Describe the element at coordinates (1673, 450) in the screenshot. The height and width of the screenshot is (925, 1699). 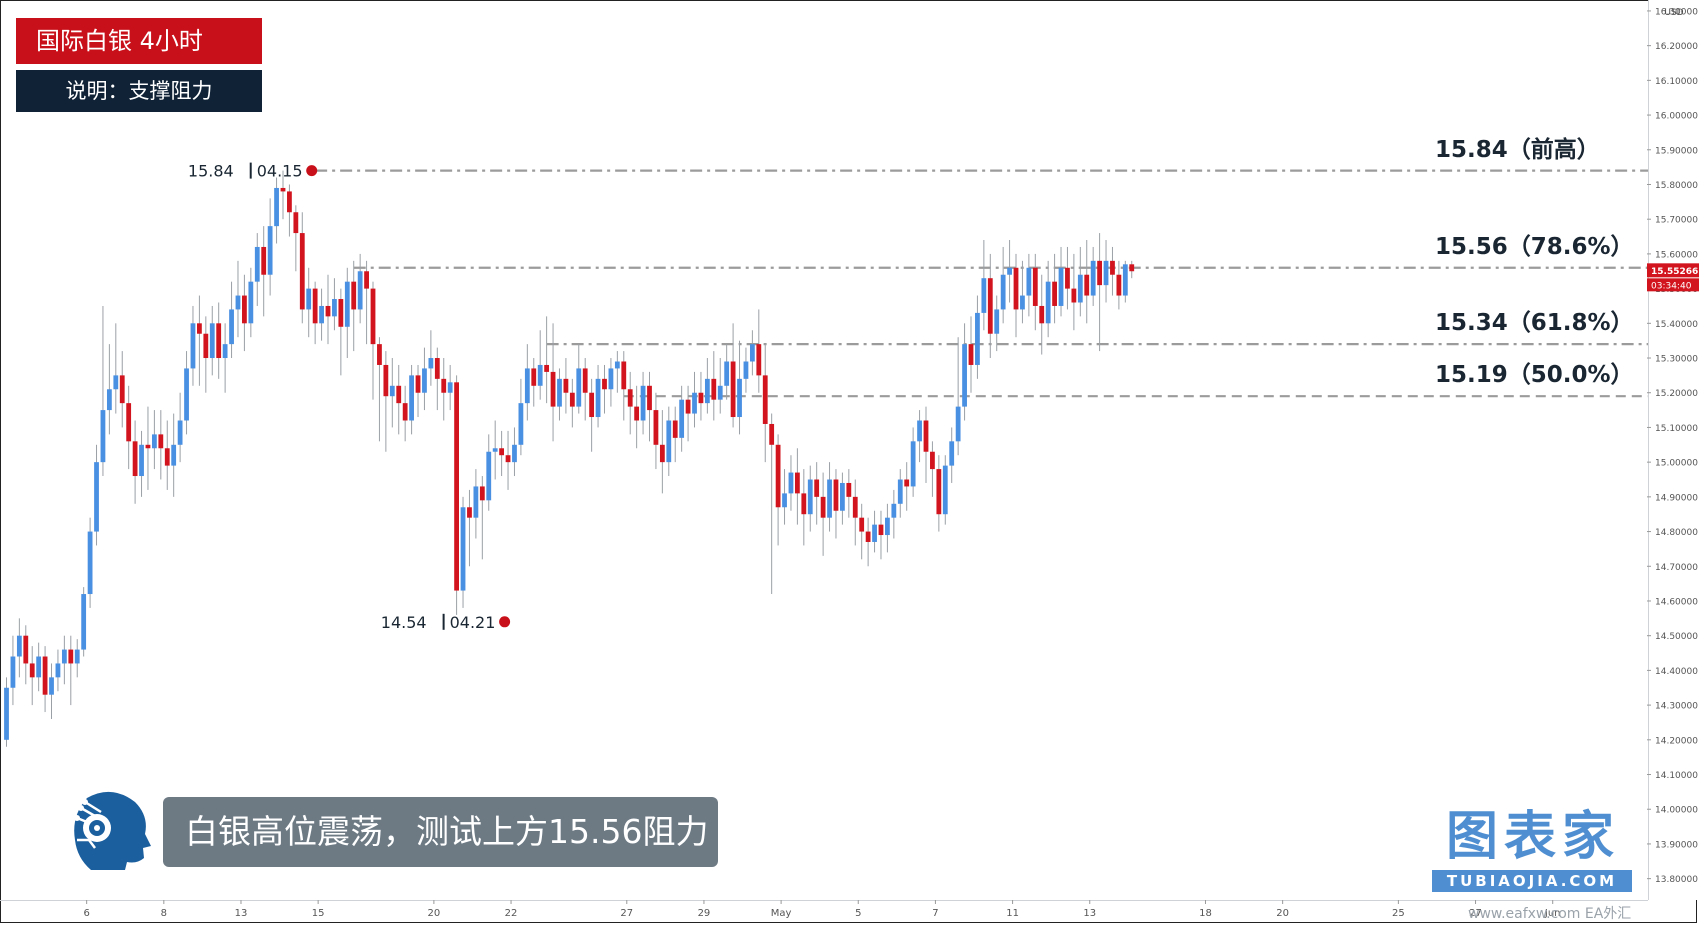
I see `price-axis: USD` at that location.